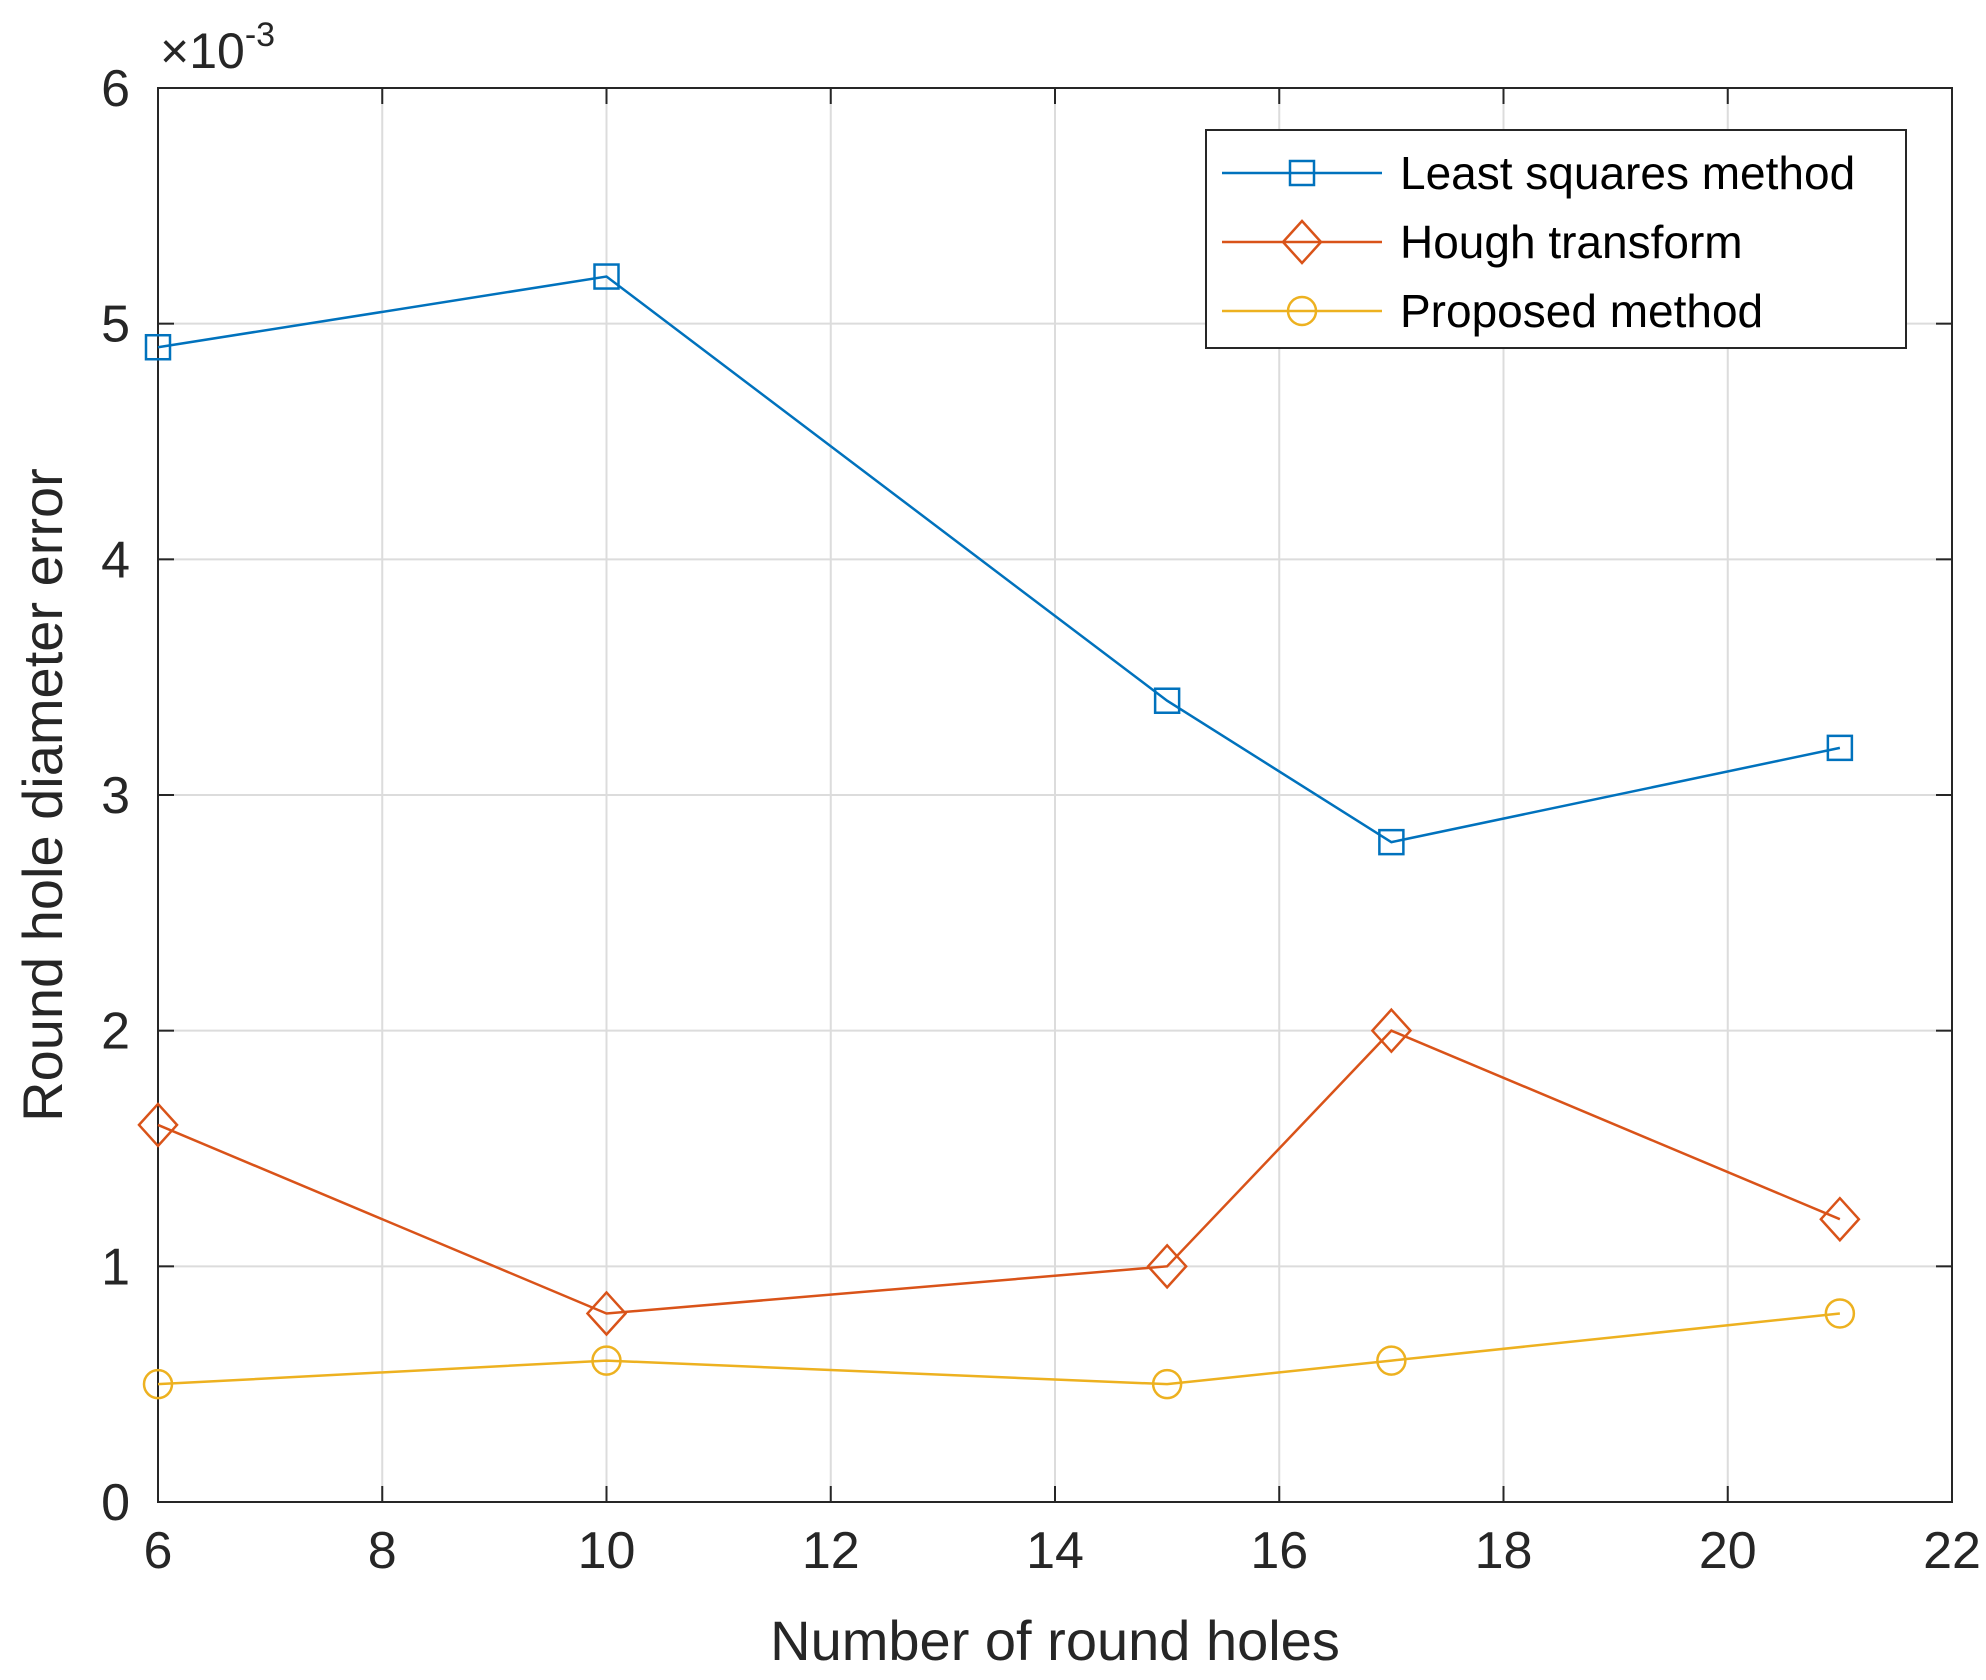 The height and width of the screenshot is (1680, 1986). What do you see at coordinates (382, 1551) in the screenshot?
I see `x-tick-label: 8` at bounding box center [382, 1551].